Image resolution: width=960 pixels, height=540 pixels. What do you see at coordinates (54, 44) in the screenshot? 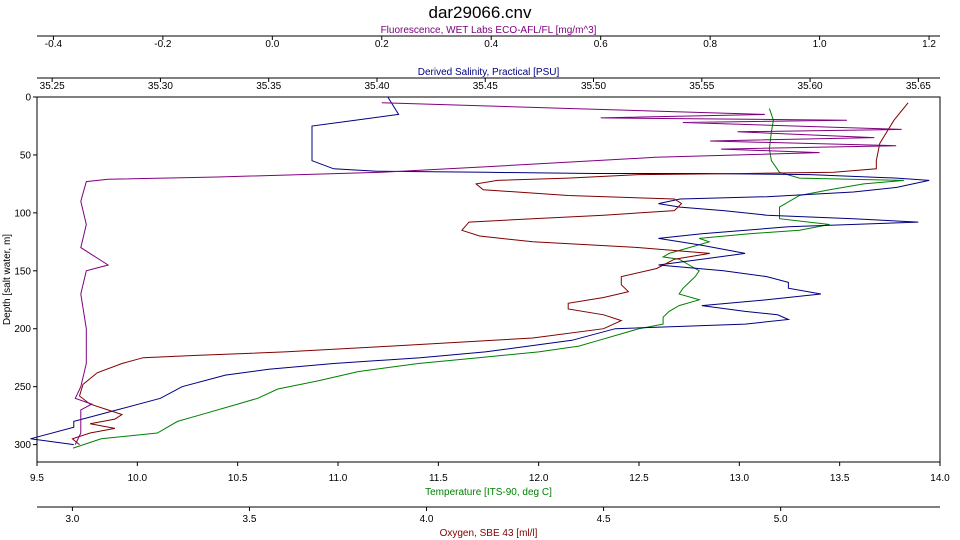
I see `fluorescence-tick-label: -0.4` at bounding box center [54, 44].